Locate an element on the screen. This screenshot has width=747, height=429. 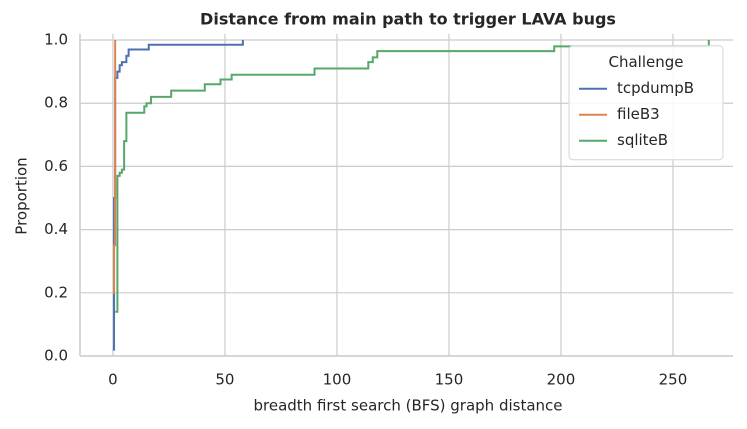
y-tick-label: 0.6 is located at coordinates (56, 166).